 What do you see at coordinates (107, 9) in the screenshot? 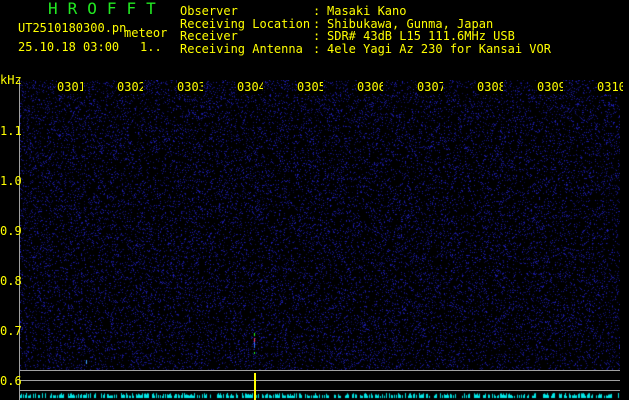
I see `app-title: HROFFT` at bounding box center [107, 9].